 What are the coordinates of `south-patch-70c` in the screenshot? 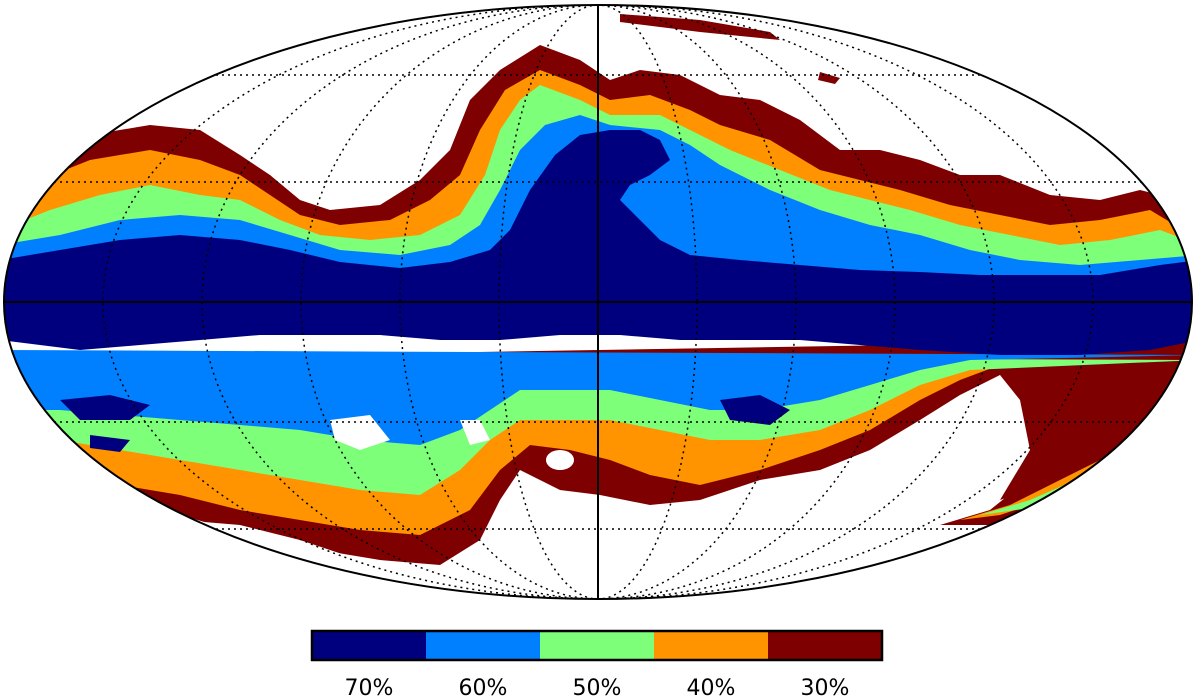 It's located at (110, 443).